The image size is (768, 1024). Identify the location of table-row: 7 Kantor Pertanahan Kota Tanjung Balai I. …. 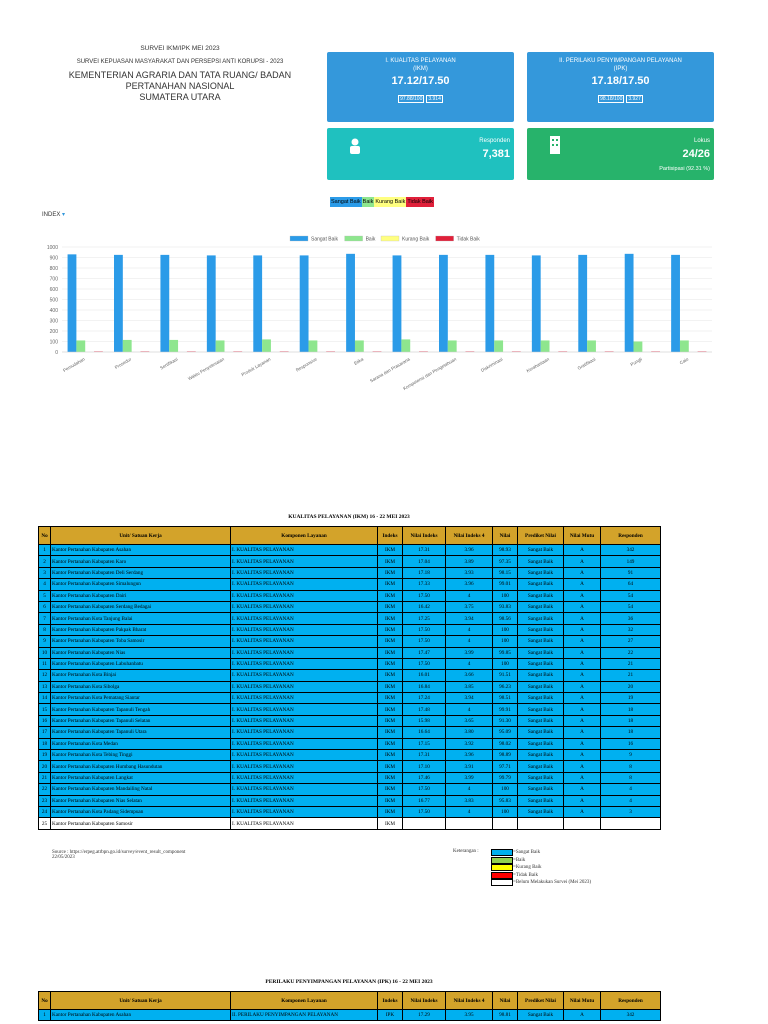
(349, 618).